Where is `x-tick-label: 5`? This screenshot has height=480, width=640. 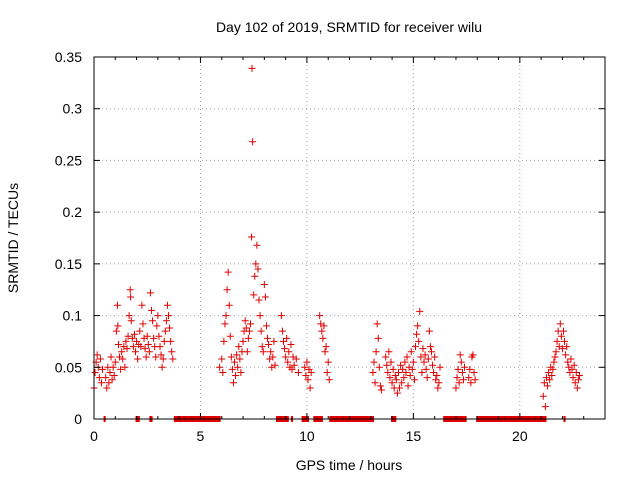
x-tick-label: 5 is located at coordinates (201, 436).